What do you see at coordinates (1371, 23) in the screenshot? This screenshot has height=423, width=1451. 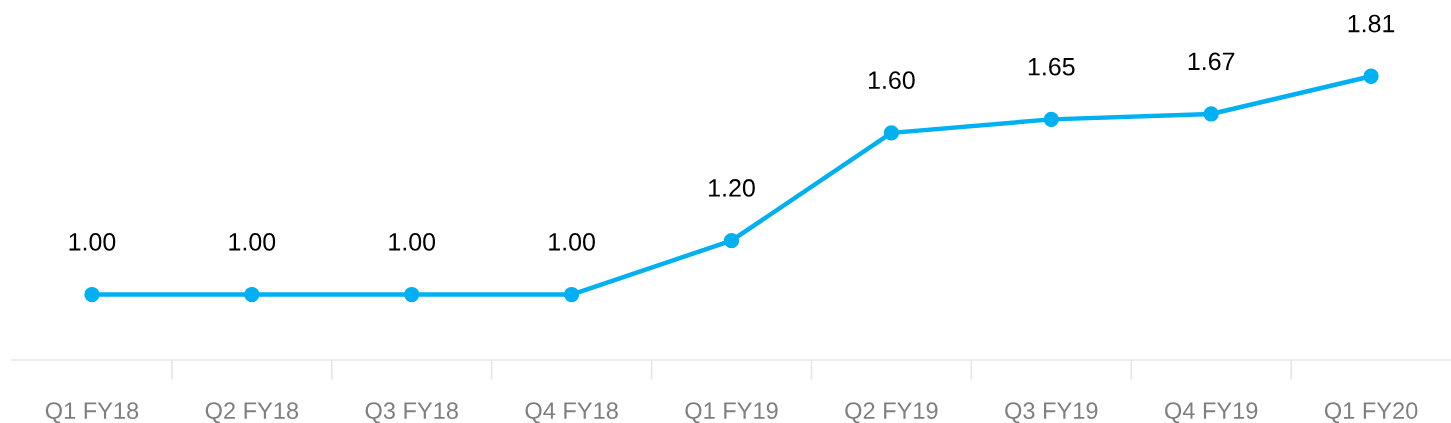 I see `data-label: 1.81` at bounding box center [1371, 23].